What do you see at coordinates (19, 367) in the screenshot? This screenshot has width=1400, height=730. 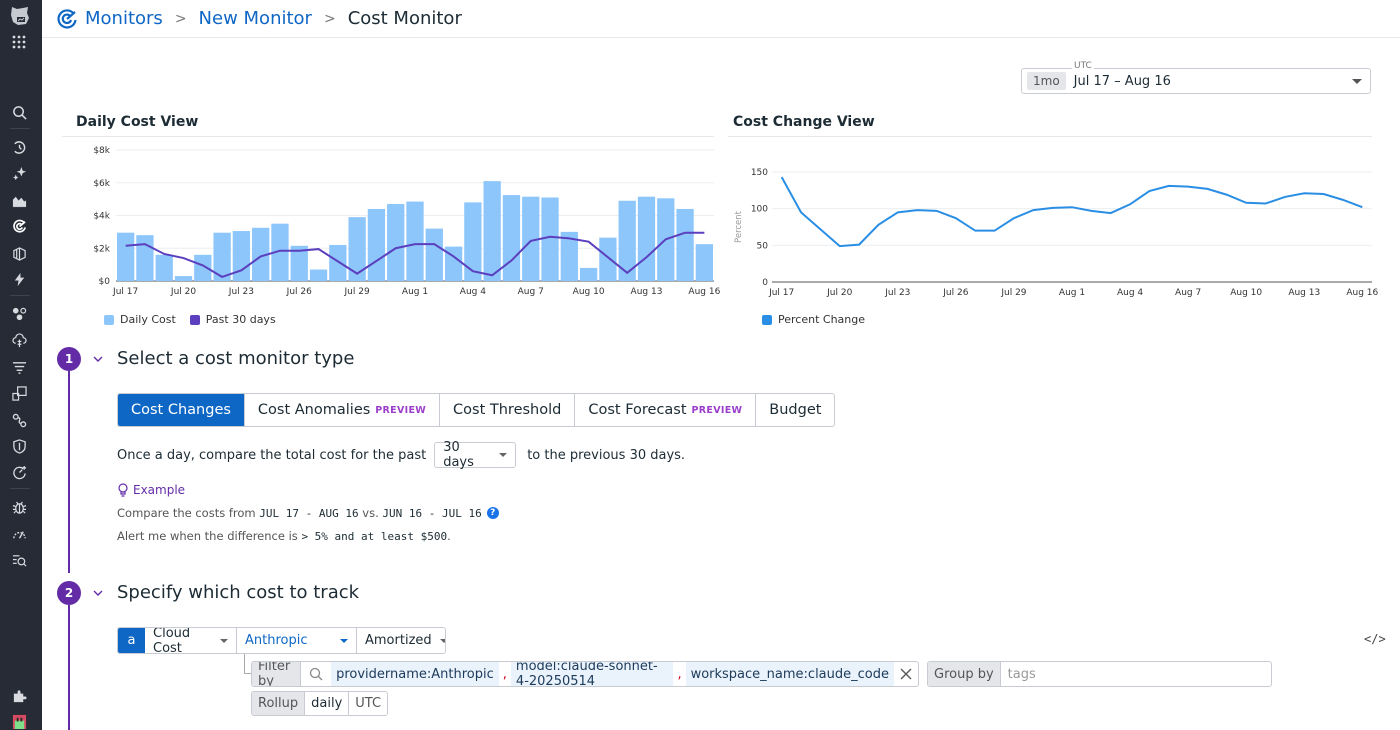 I see `logs-icon` at bounding box center [19, 367].